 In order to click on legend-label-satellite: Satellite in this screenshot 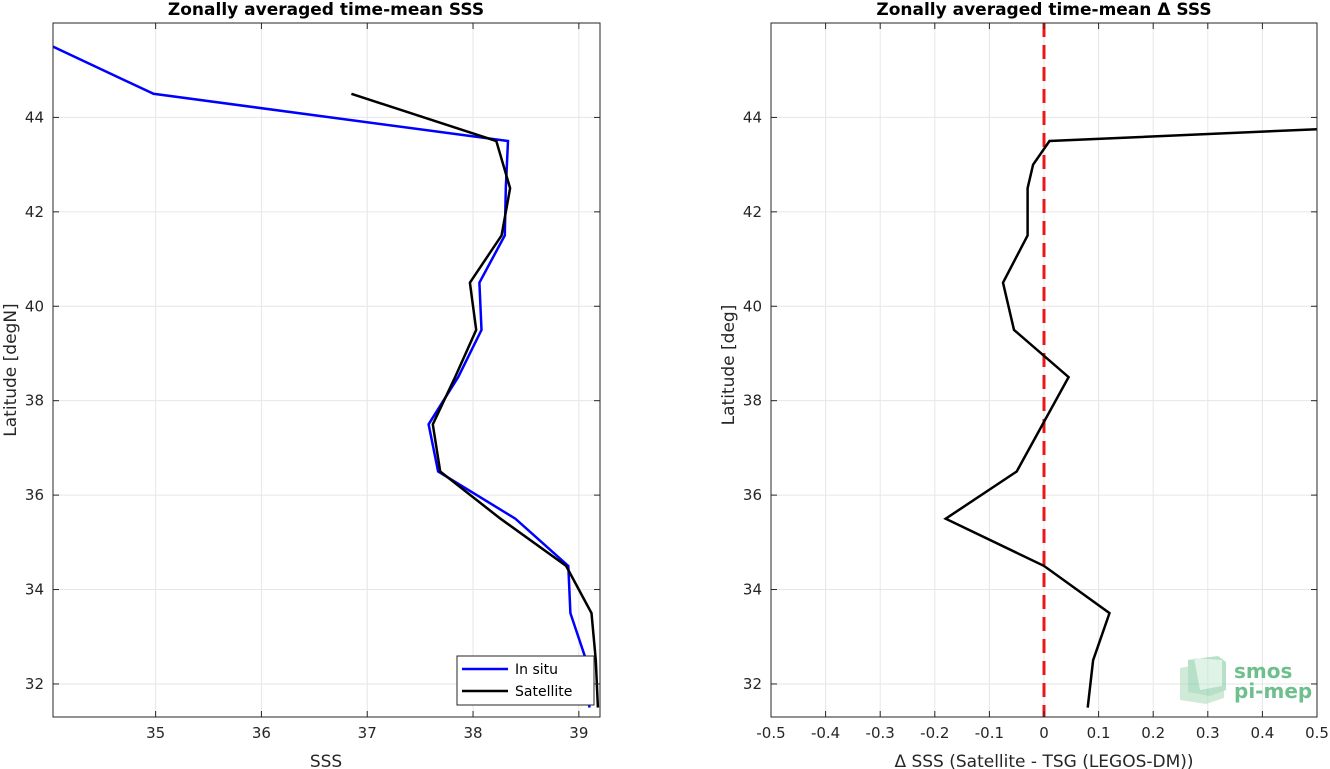, I will do `click(543, 692)`.